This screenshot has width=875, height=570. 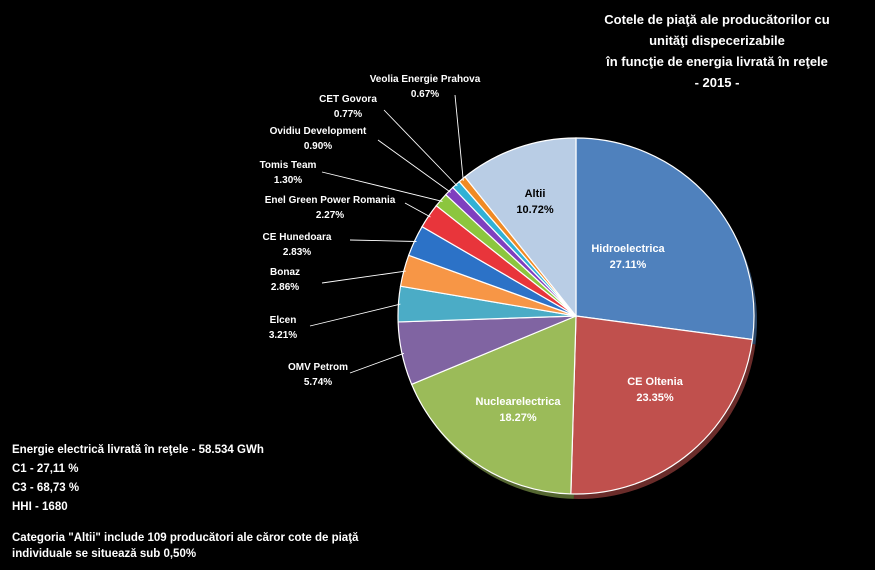 I want to click on slice-value-hidroelectrica: 27.11%, so click(x=628, y=265).